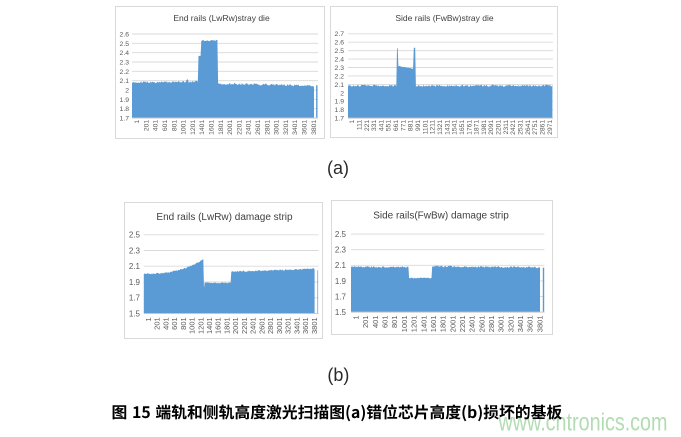 This screenshot has height=437, width=681. What do you see at coordinates (340, 60) in the screenshot?
I see `svg-text: 2.4` at bounding box center [340, 60].